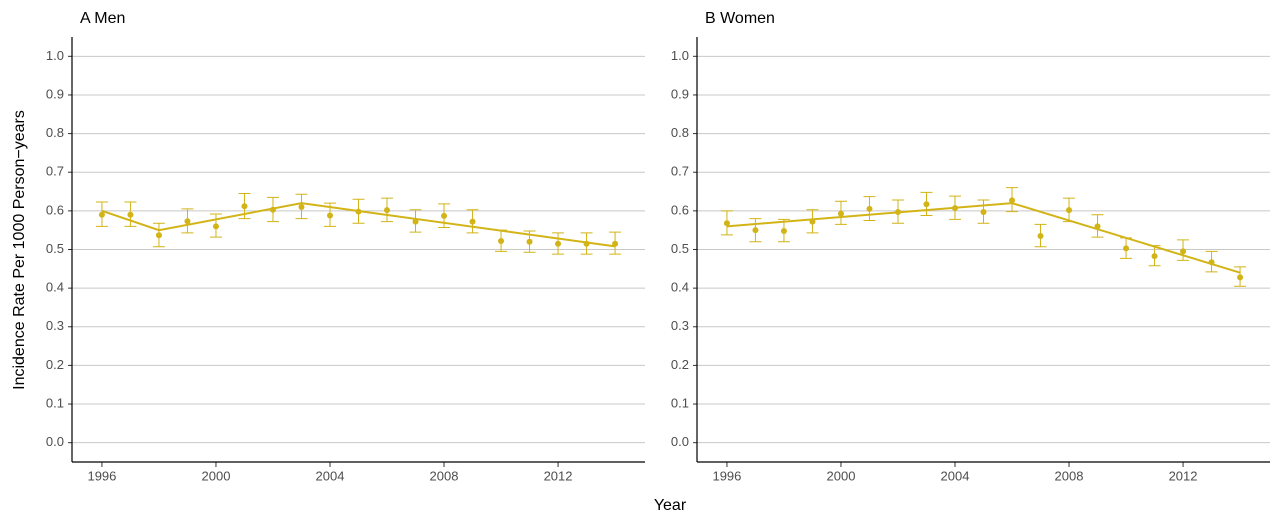  Describe the element at coordinates (19, 250) in the screenshot. I see `y-axis-label: Incidence Rate Per 1000 Person−years` at that location.